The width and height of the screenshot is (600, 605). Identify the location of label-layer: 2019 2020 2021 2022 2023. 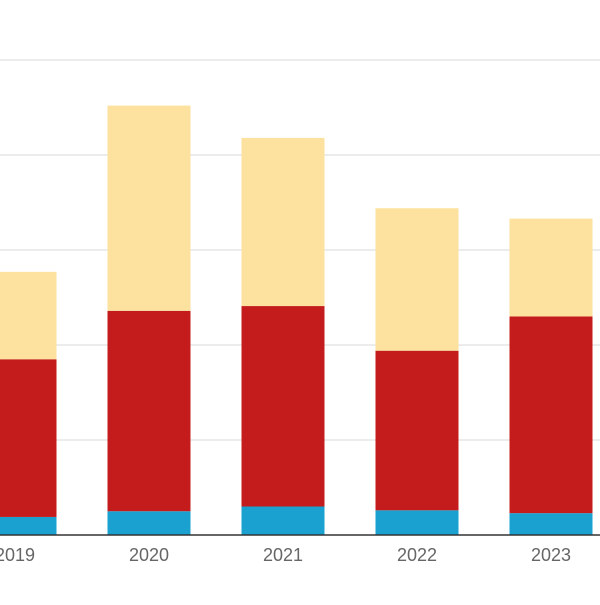
(285, 555).